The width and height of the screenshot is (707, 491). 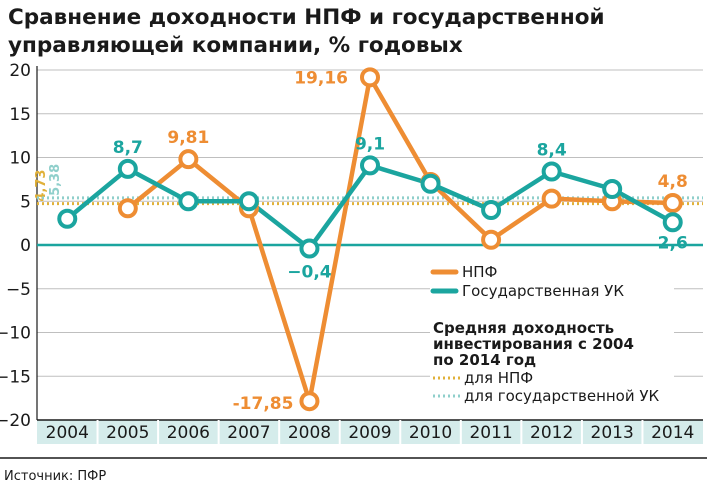 What do you see at coordinates (490, 433) in the screenshot?
I see `x-tick-label: 2011` at bounding box center [490, 433].